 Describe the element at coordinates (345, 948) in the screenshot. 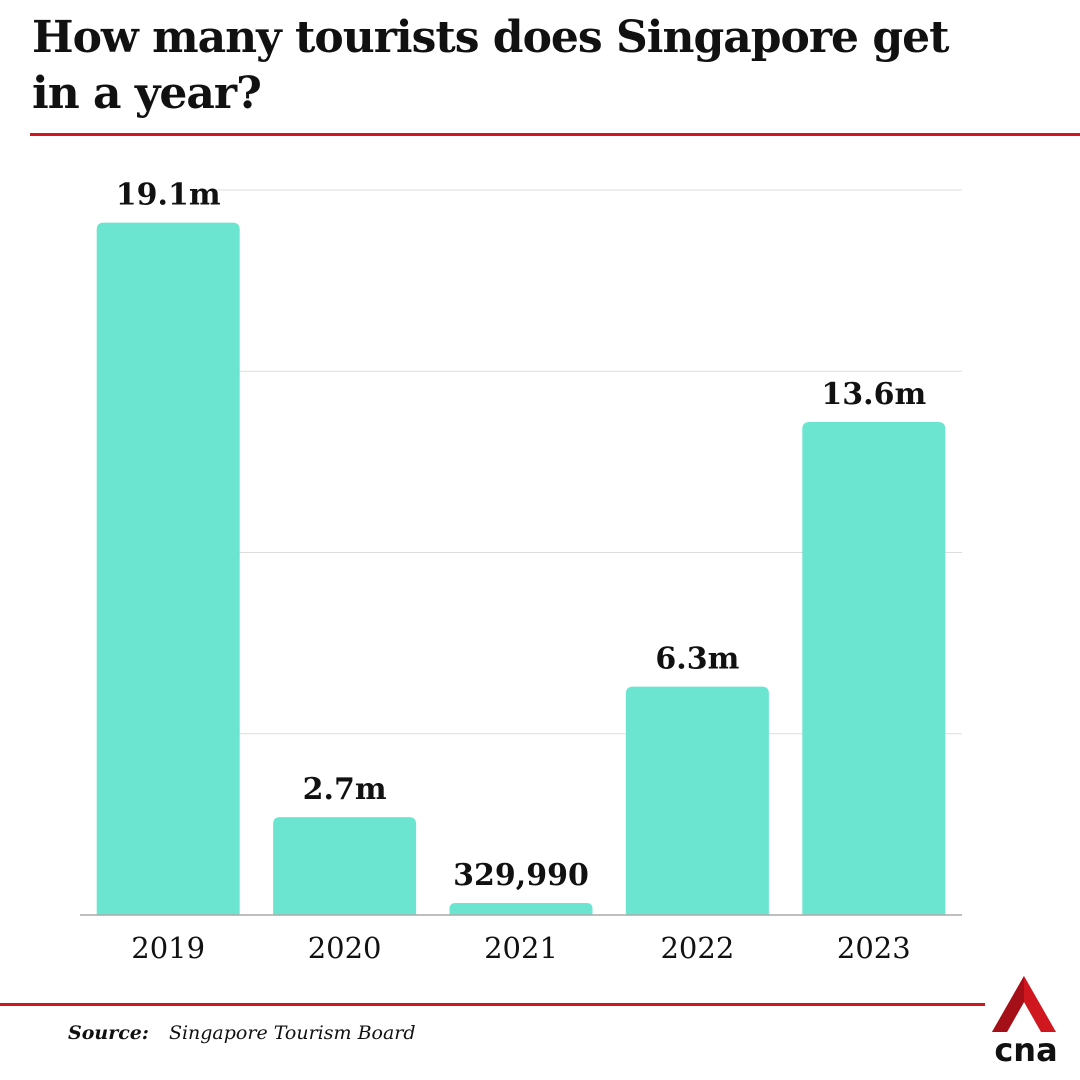

I see `x-tick-label-2020: 2020` at that location.